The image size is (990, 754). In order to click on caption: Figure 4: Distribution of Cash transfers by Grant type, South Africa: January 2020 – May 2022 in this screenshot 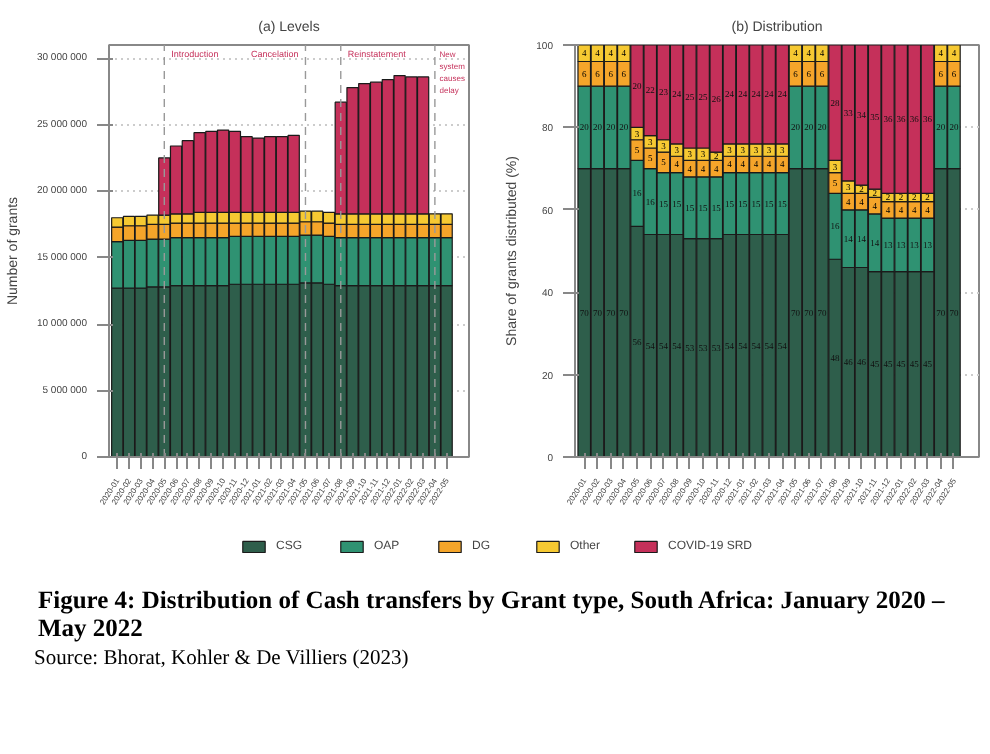, I will do `click(492, 614)`.